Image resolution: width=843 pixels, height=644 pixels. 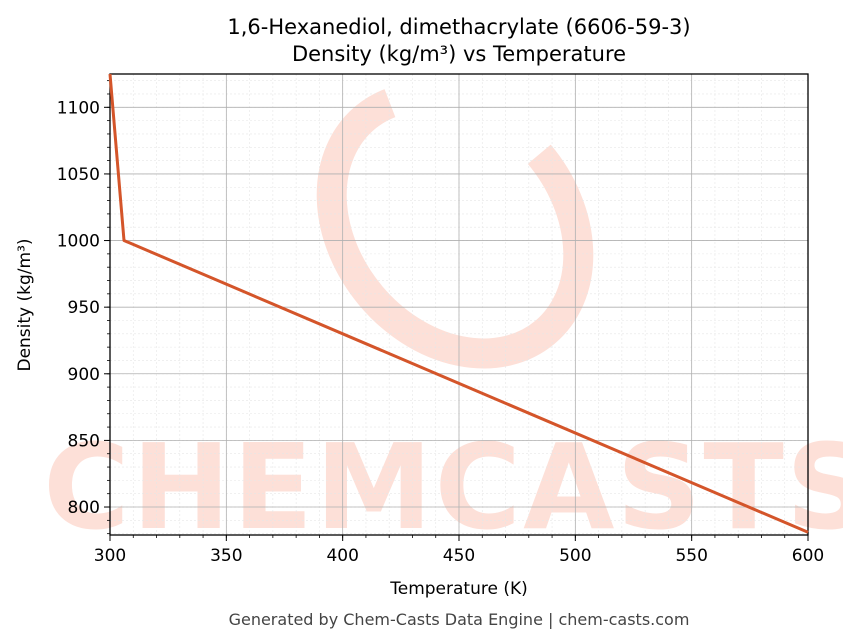 What do you see at coordinates (84, 441) in the screenshot?
I see `y-tick-label: 850` at bounding box center [84, 441].